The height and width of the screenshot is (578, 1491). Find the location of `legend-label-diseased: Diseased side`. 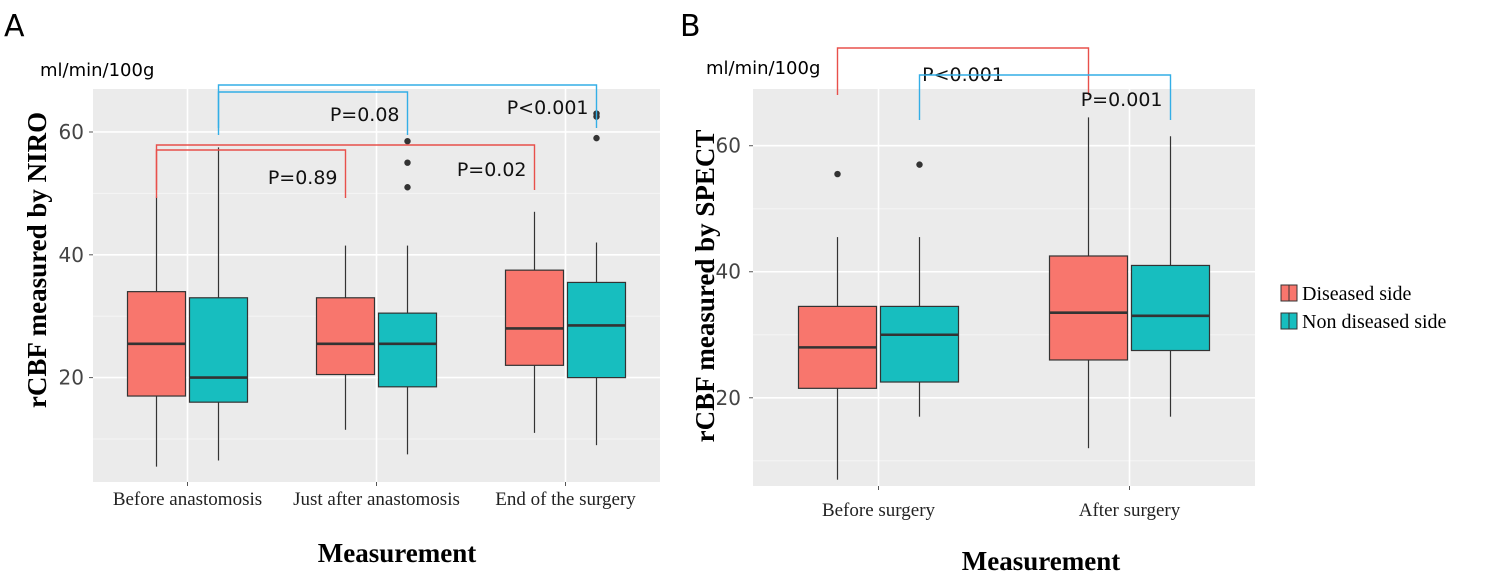

legend-label-diseased: Diseased side is located at coordinates (1357, 294).